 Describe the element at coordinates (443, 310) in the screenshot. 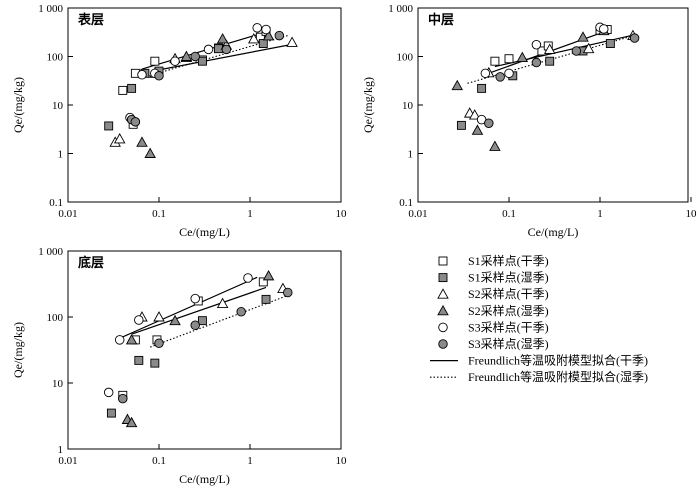

I see `legend-marker-triangle-filled` at that location.